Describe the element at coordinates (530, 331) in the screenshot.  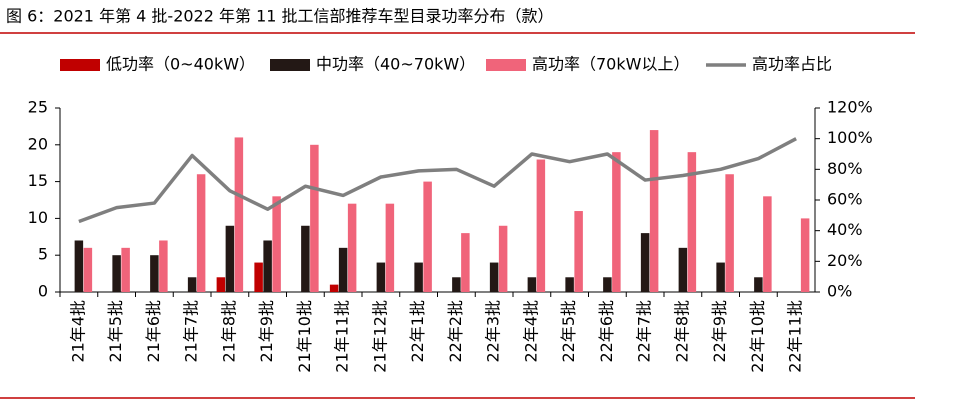
I see `x-tick-label: 22年4批` at that location.